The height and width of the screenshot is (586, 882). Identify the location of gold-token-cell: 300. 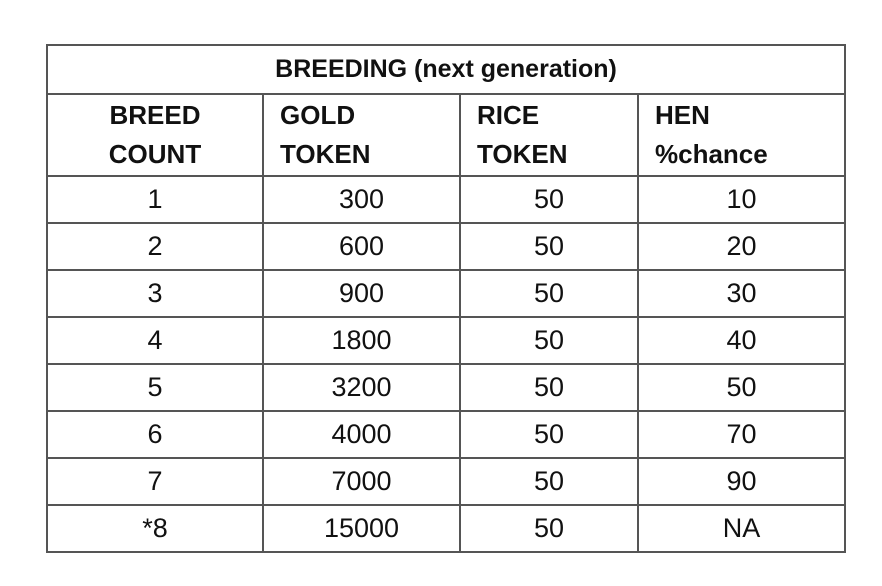
(361, 199).